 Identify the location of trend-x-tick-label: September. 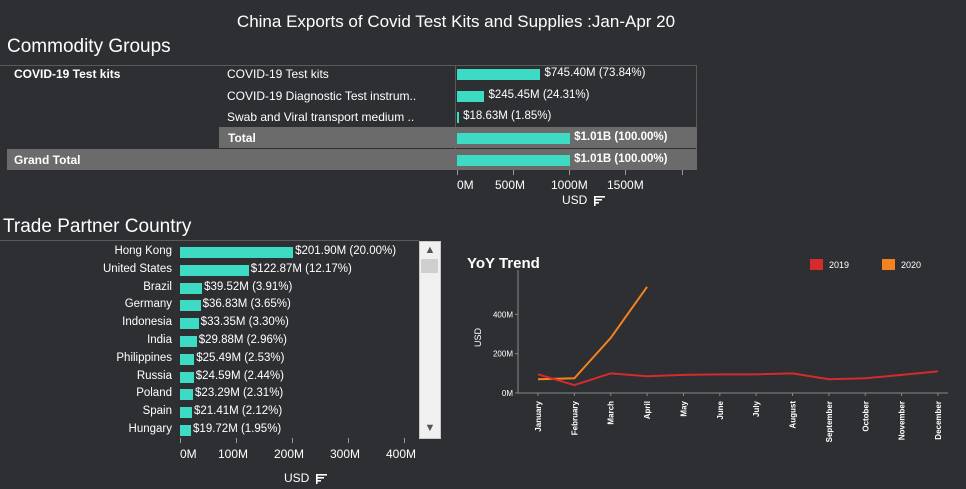
(829, 421).